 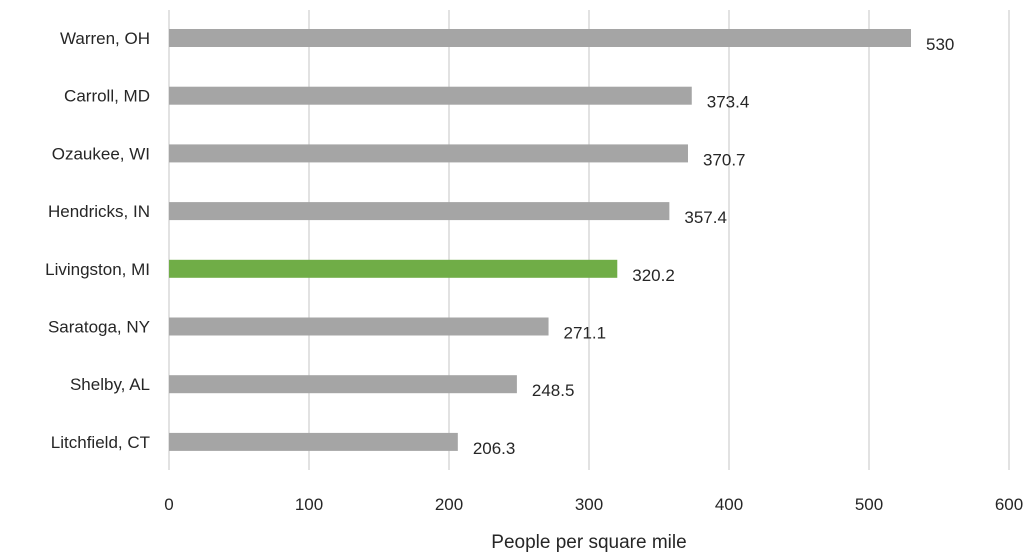 I want to click on category-label: Carroll, MD, so click(x=107, y=96).